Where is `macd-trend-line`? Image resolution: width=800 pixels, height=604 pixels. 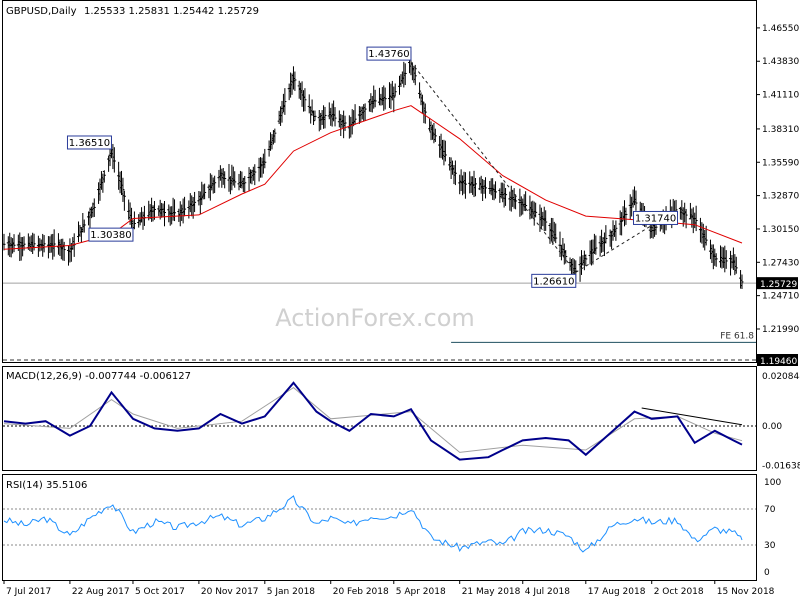
macd-trend-line is located at coordinates (692, 416).